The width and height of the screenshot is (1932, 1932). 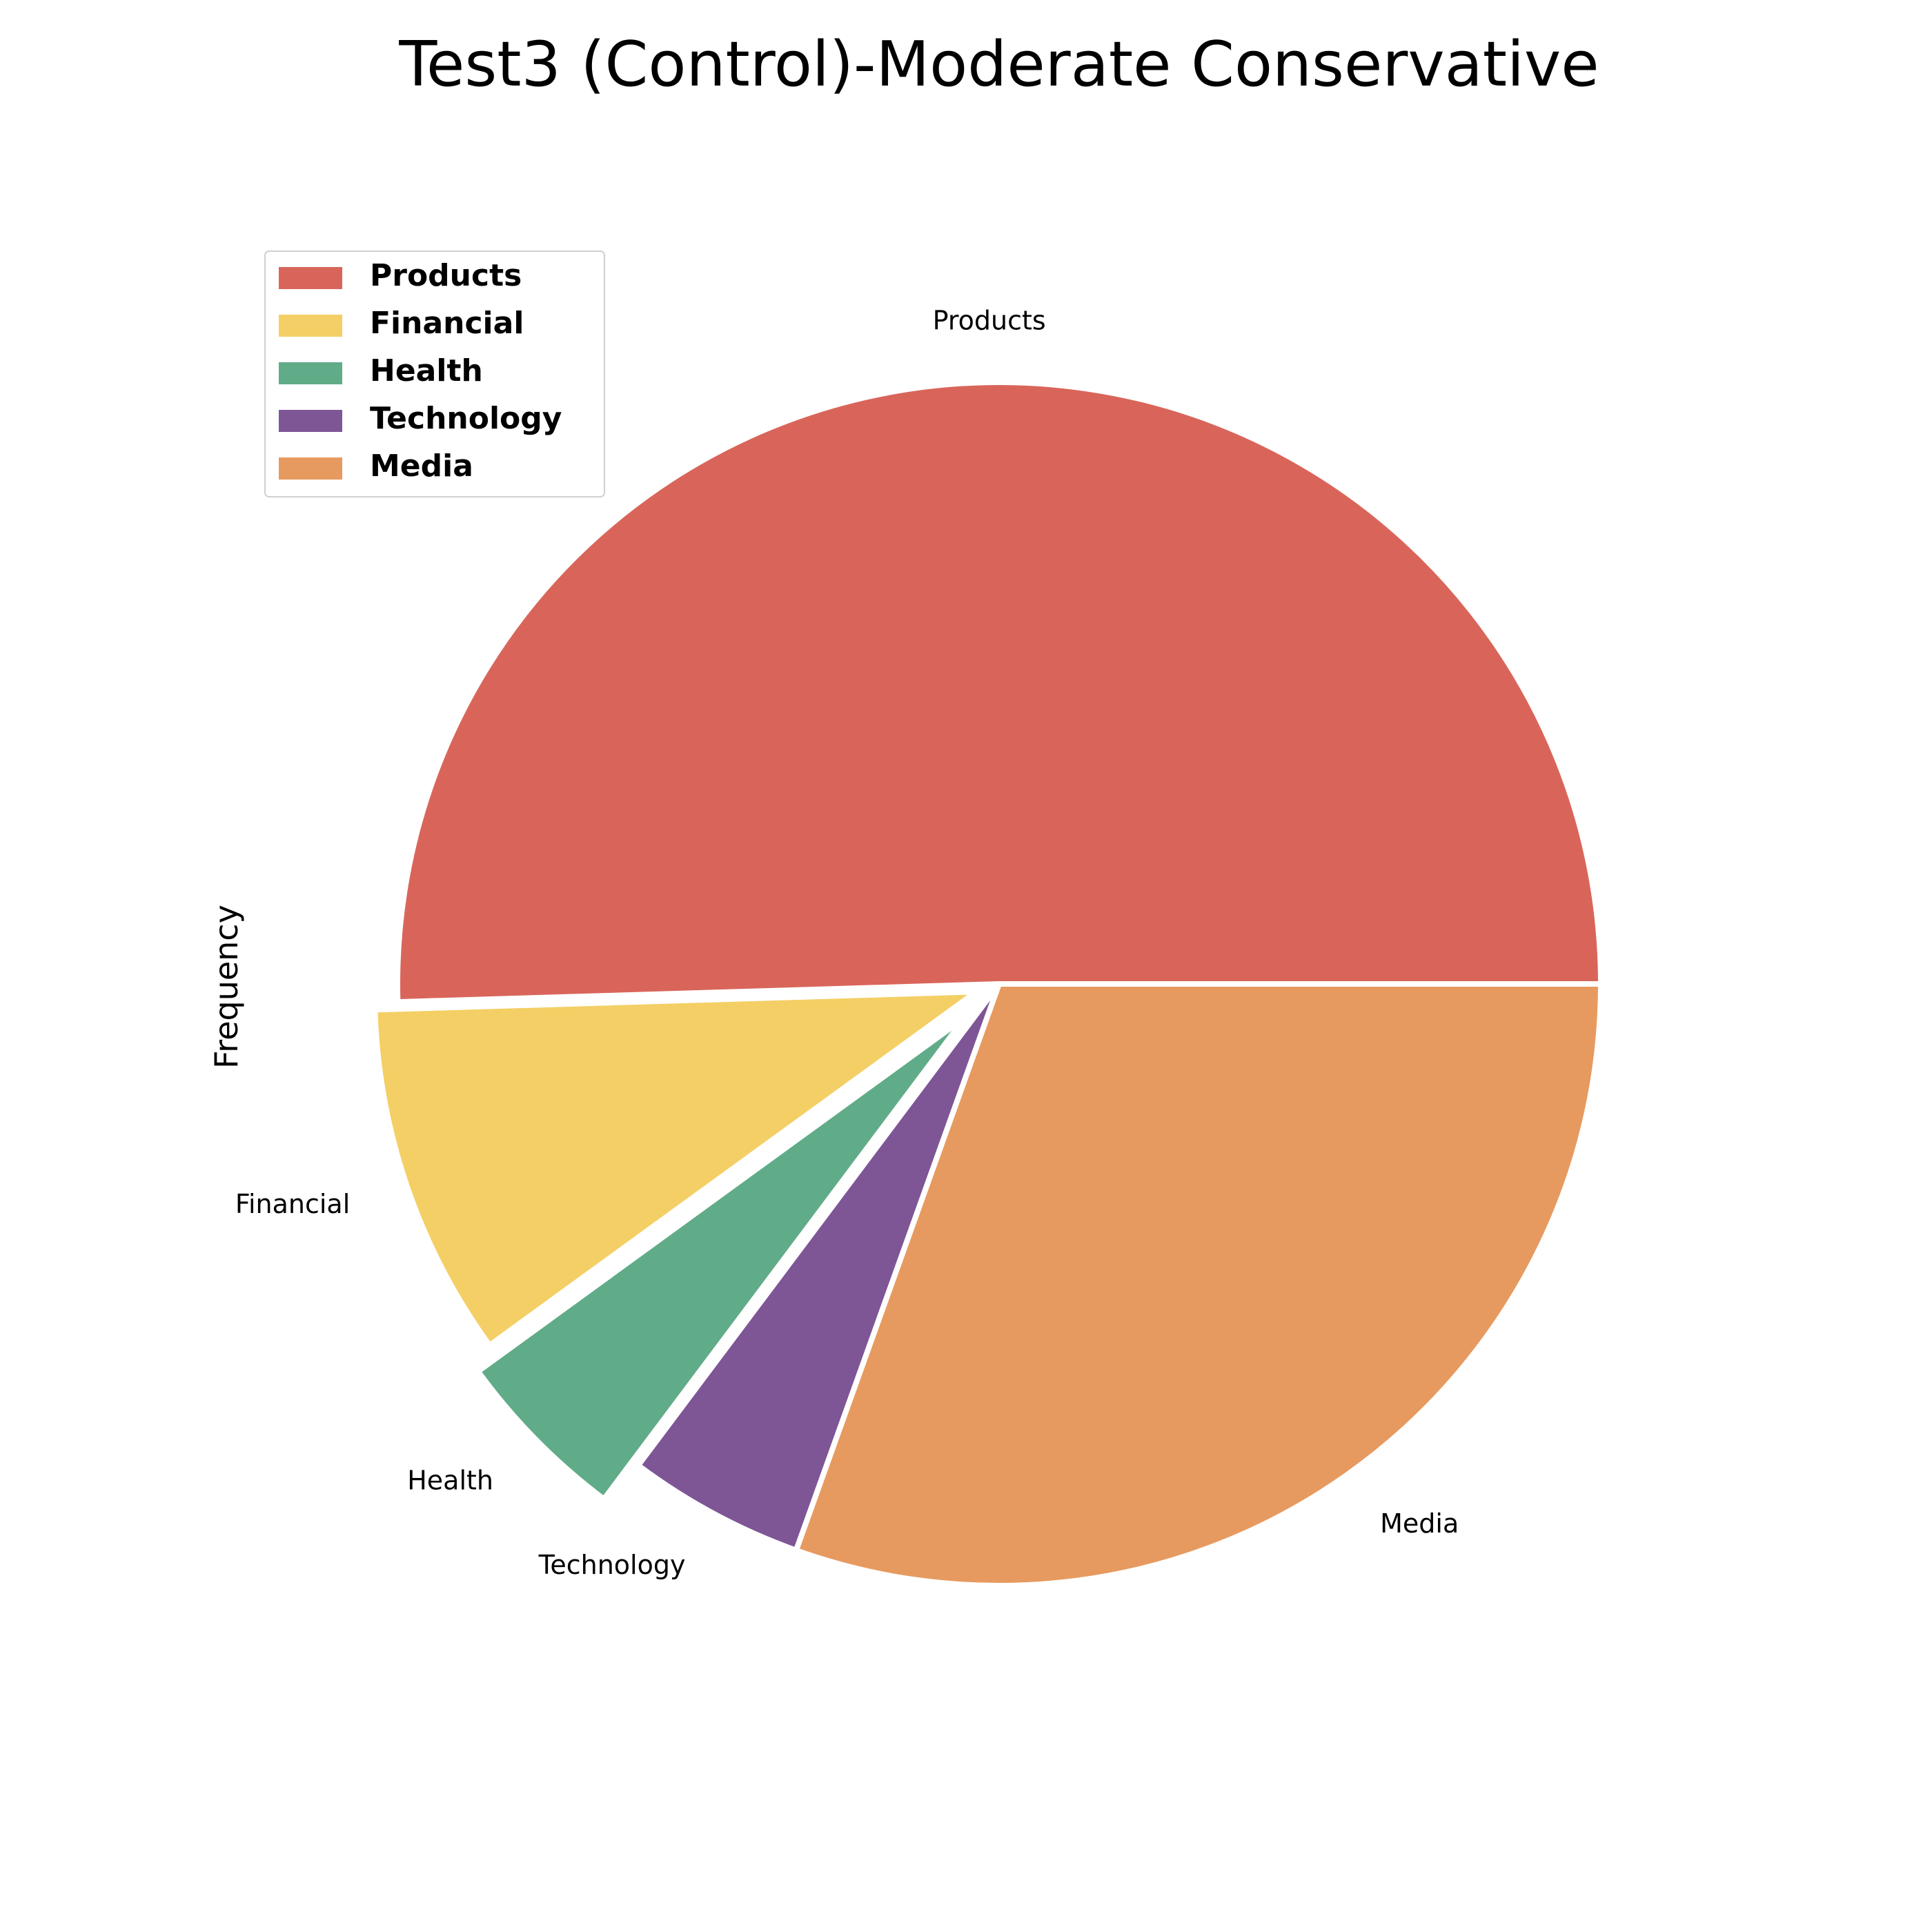 I want to click on legend-swatch-health, so click(x=310, y=373).